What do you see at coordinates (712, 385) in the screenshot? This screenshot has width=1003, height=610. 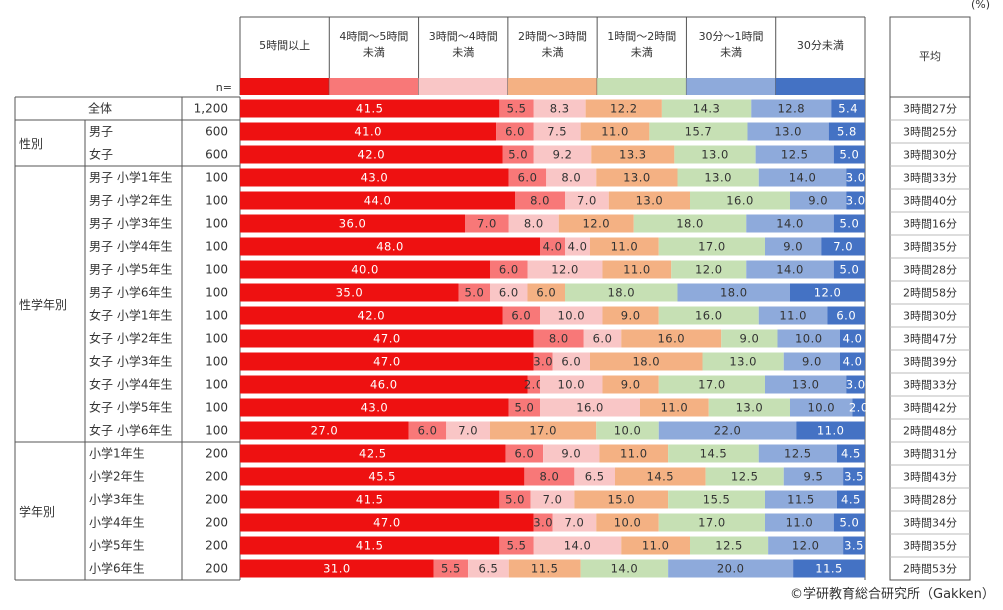 I see `data-label: 17.0` at bounding box center [712, 385].